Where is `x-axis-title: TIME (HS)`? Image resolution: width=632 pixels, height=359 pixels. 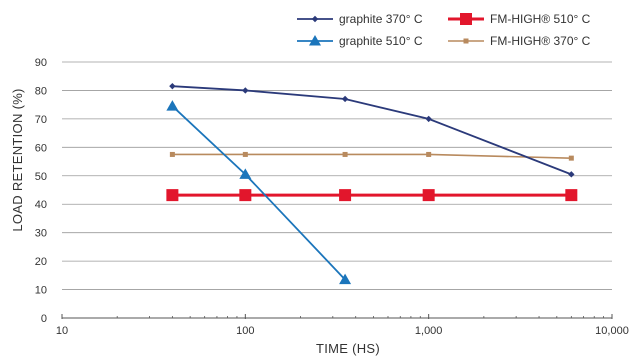 x-axis-title: TIME (HS) is located at coordinates (348, 348).